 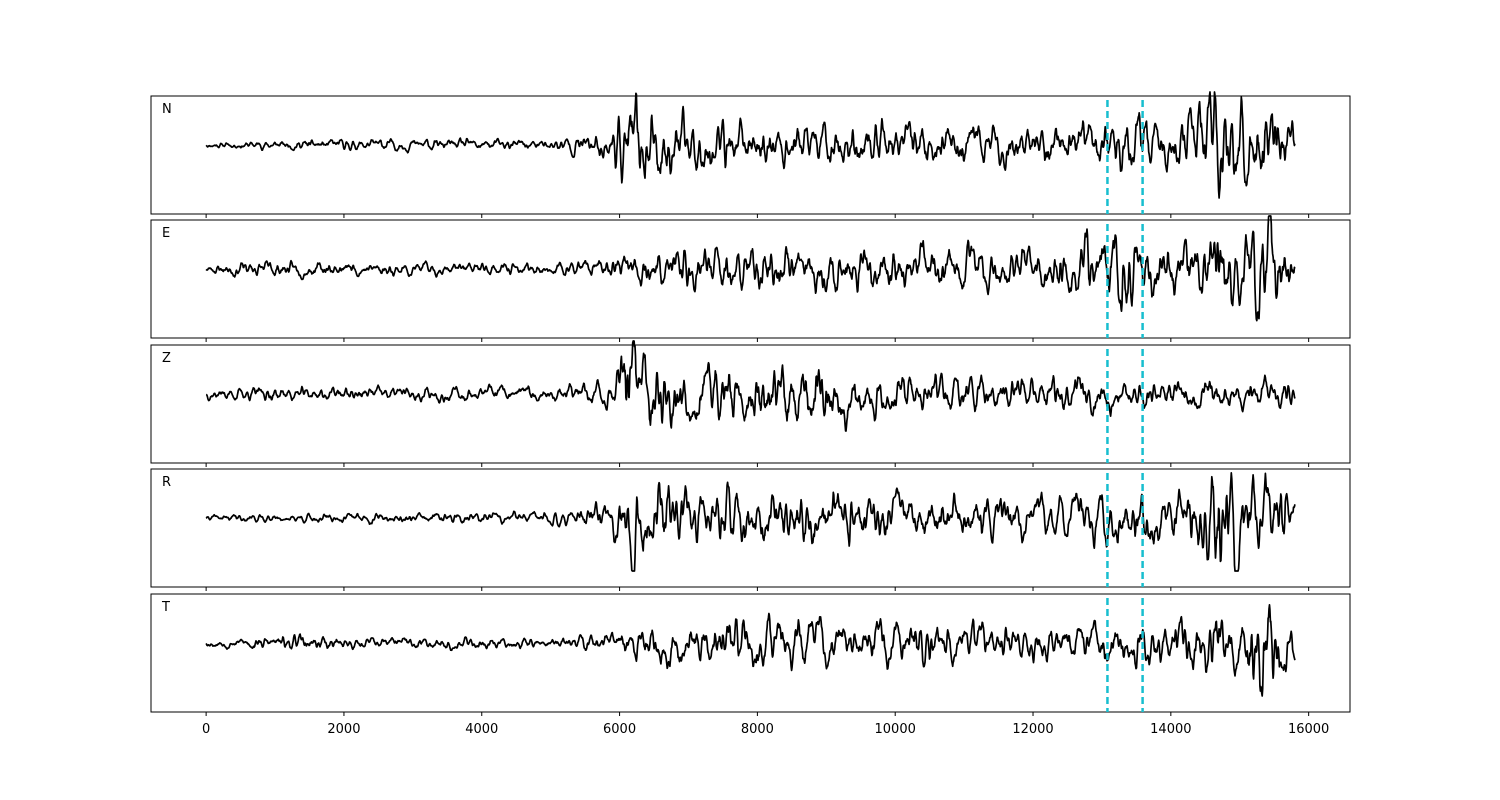 I want to click on trace-t, so click(x=750, y=650).